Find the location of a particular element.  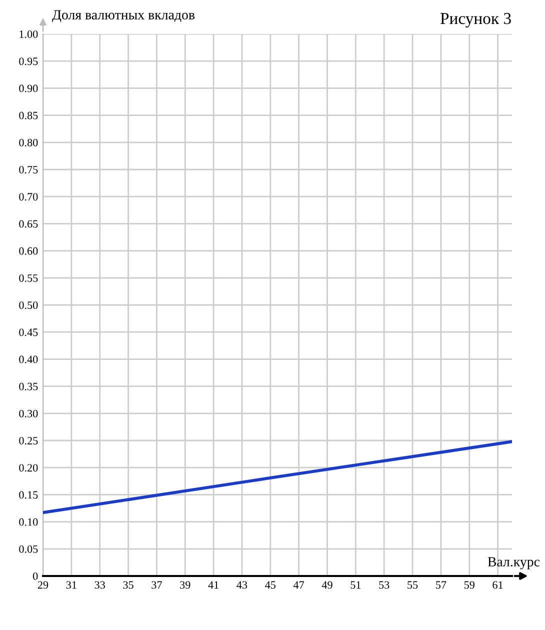

y-tick-label: 0.95 is located at coordinates (28, 62).